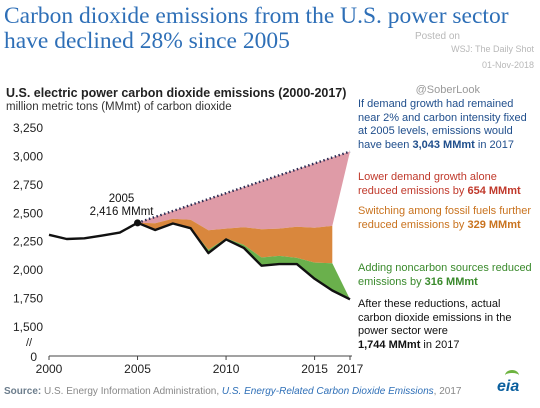 The image size is (540, 408). What do you see at coordinates (28, 299) in the screenshot?
I see `y-tick-label: 1,750` at bounding box center [28, 299].